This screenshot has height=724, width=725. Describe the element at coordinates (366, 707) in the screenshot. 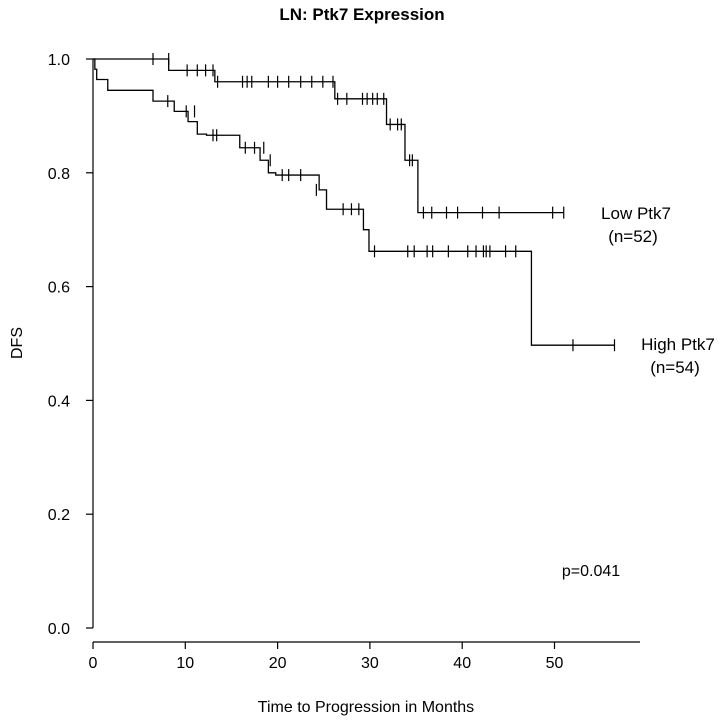

I see `x-axis-label: Time to Progression in Months` at that location.